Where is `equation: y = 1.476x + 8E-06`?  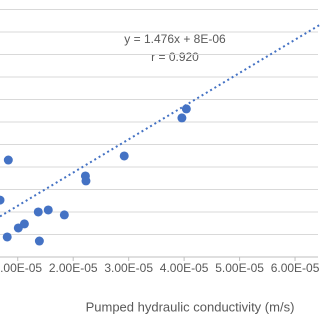
equation: y = 1.476x + 8E-06 is located at coordinates (175, 39).